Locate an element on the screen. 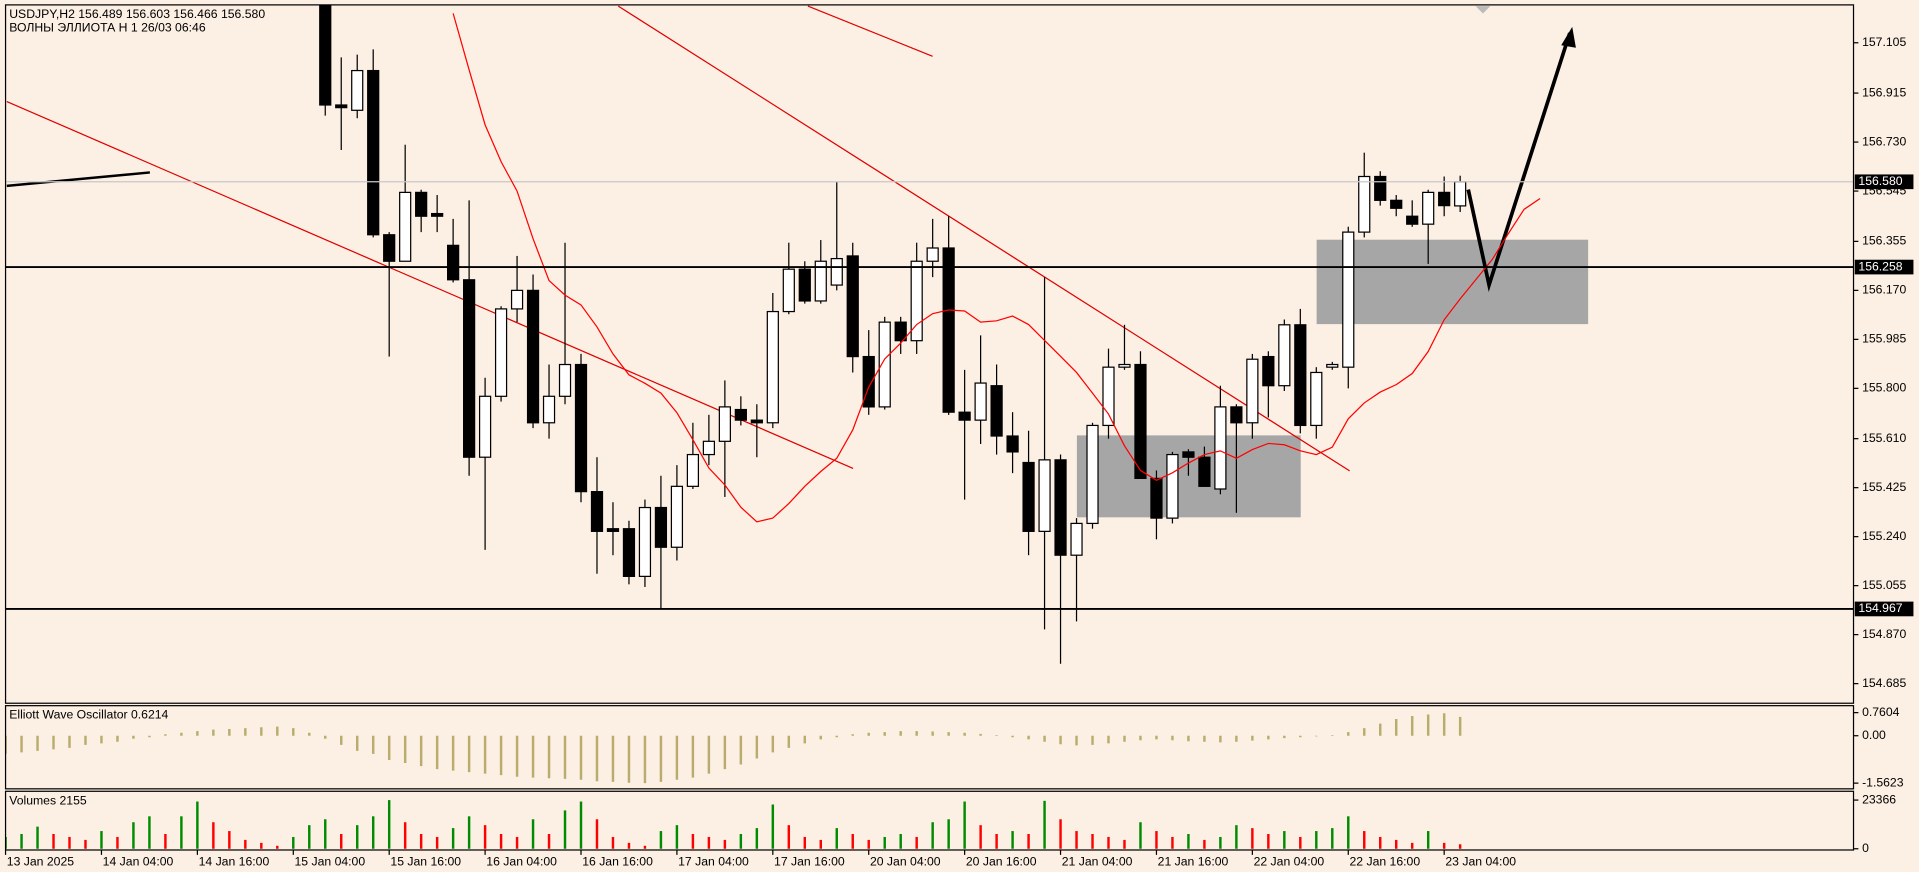 The height and width of the screenshot is (872, 1919). indicator-header: ВОЛНЫ ЭЛЛИОТА Н 1 26/03 06:46 is located at coordinates (107, 27).